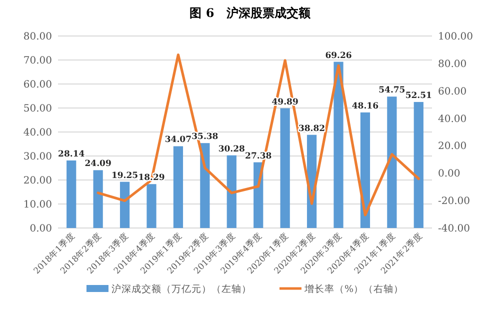  What do you see at coordinates (454, 202) in the screenshot?
I see `y2-tick-label: -20.00` at bounding box center [454, 202].